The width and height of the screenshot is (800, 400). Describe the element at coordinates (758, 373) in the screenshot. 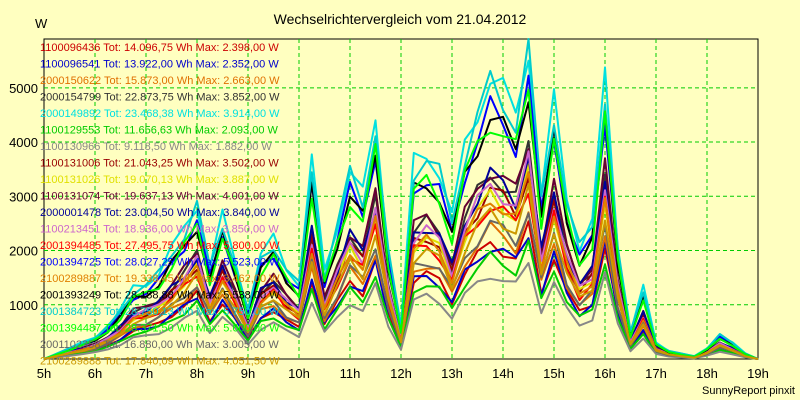

I see `x-tick-label: 19h` at that location.